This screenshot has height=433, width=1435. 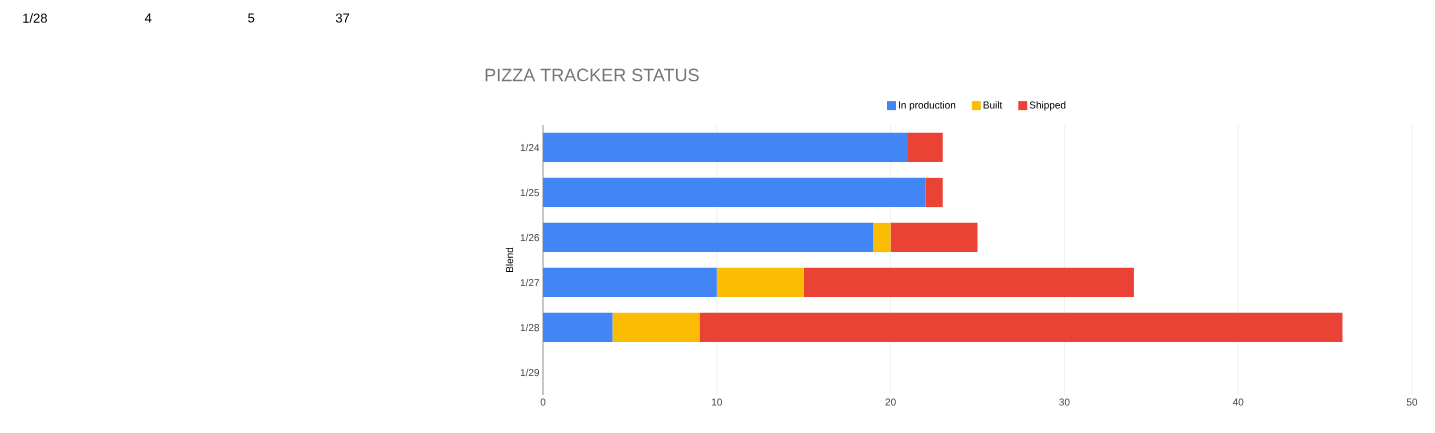 What do you see at coordinates (530, 237) in the screenshot?
I see `y-tick-label: 1/26` at bounding box center [530, 237].